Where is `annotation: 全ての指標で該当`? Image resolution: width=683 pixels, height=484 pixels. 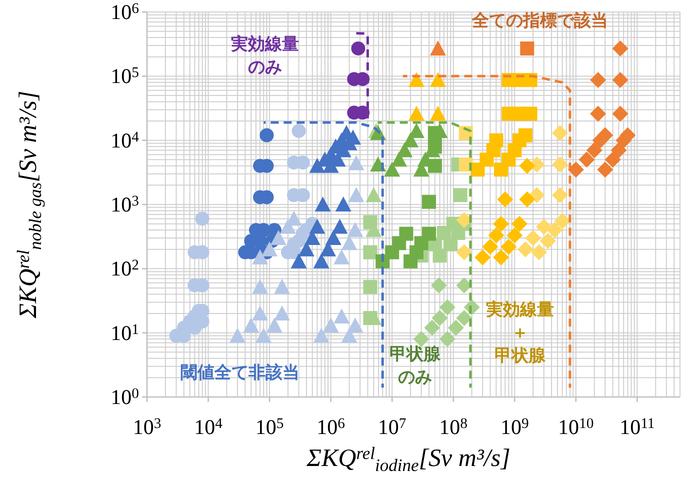
annotation: 全ての指標で該当 is located at coordinates (539, 21).